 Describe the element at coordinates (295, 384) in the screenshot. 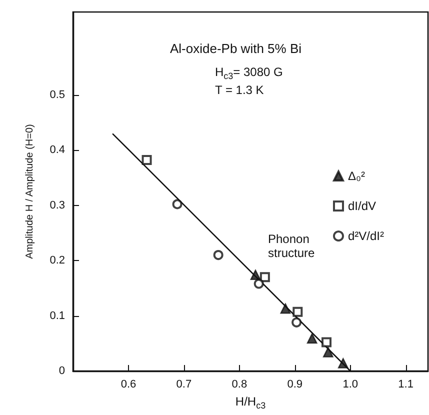

I see `x-tick-label: 0.9` at that location.